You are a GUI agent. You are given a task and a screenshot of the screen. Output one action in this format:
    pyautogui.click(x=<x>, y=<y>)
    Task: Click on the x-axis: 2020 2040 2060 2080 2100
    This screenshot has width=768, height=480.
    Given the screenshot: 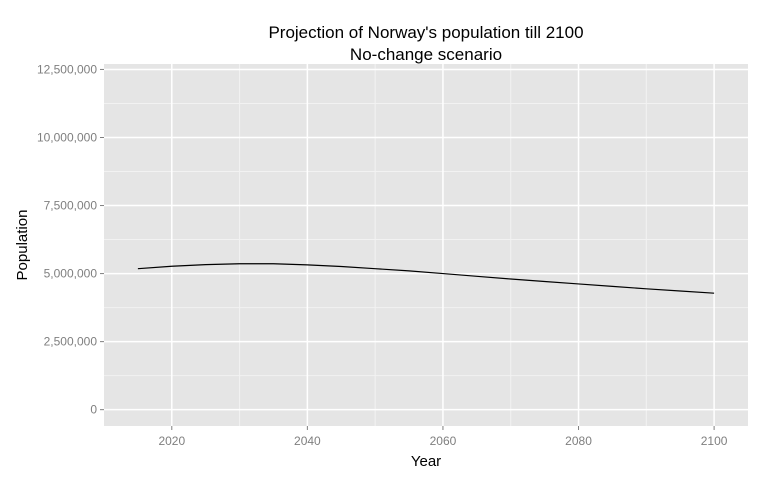 What is the action you would take?
    pyautogui.click(x=443, y=437)
    